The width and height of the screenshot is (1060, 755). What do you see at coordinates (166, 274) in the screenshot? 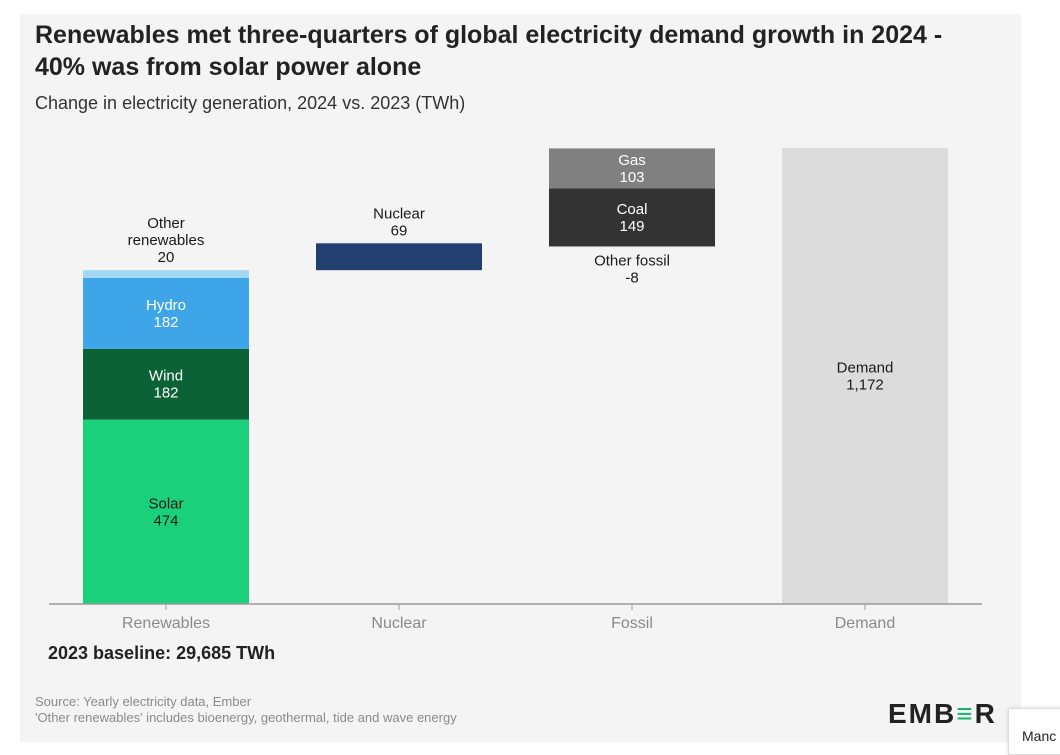
I see `bar-other-renewables` at bounding box center [166, 274].